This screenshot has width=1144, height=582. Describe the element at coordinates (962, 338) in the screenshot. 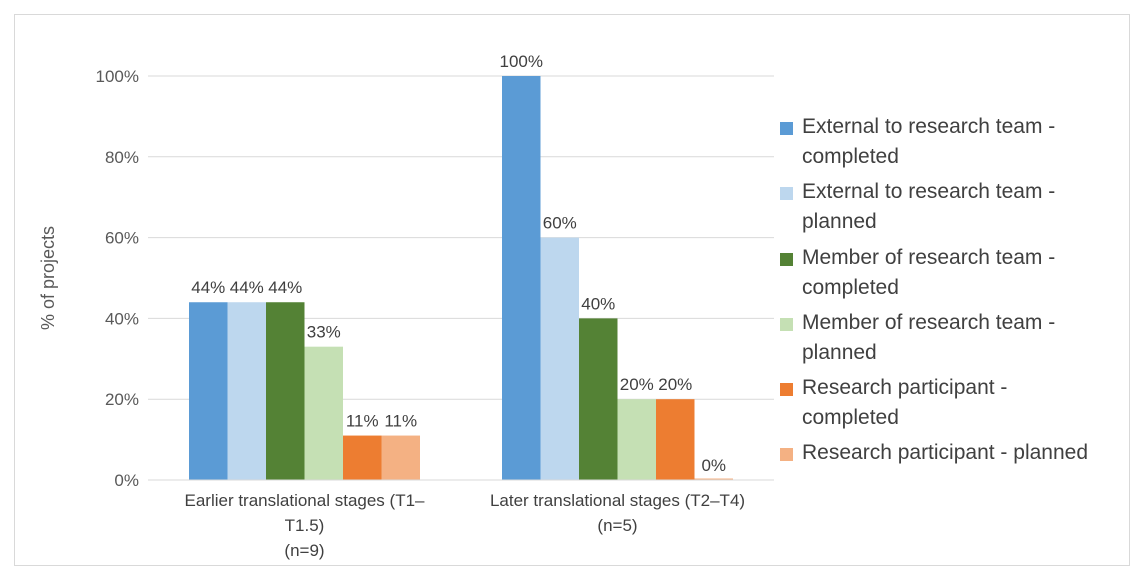

I see `legend-label: Member of research team - planned` at that location.